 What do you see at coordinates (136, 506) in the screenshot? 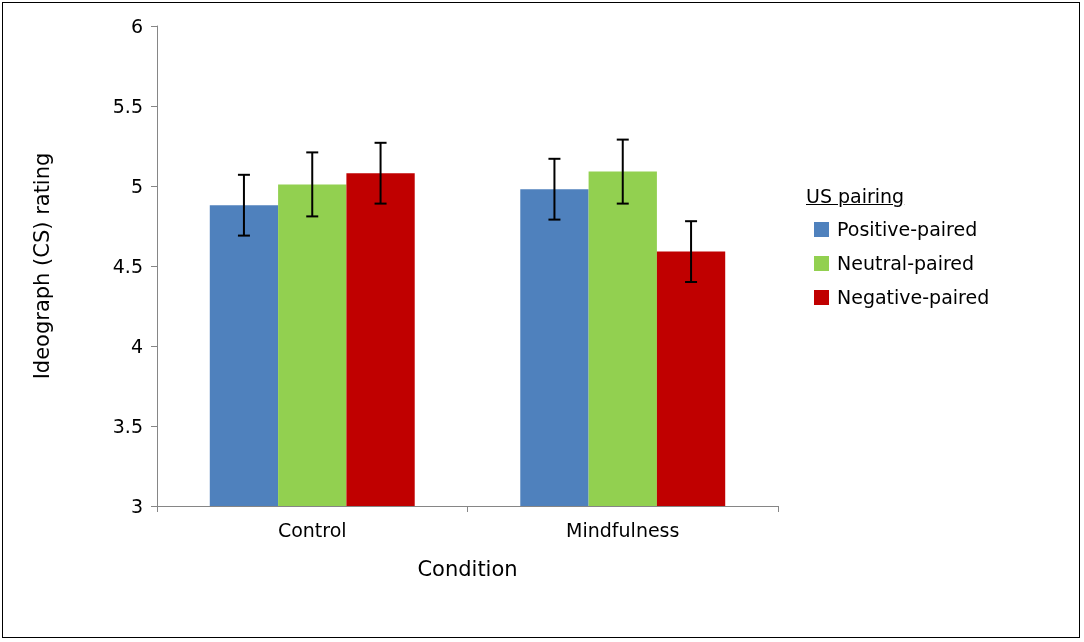
I see `y-tick-label: 3` at bounding box center [136, 506].